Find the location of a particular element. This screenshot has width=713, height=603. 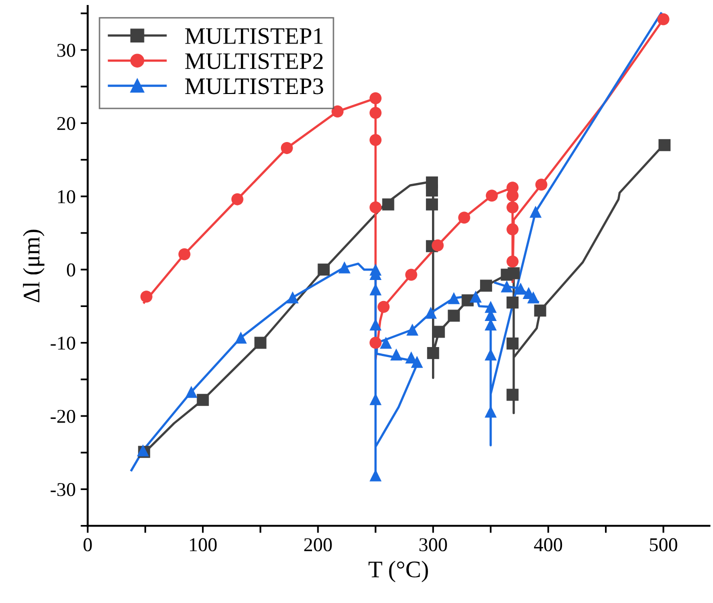

y-tick-label: 30 is located at coordinates (66, 50).